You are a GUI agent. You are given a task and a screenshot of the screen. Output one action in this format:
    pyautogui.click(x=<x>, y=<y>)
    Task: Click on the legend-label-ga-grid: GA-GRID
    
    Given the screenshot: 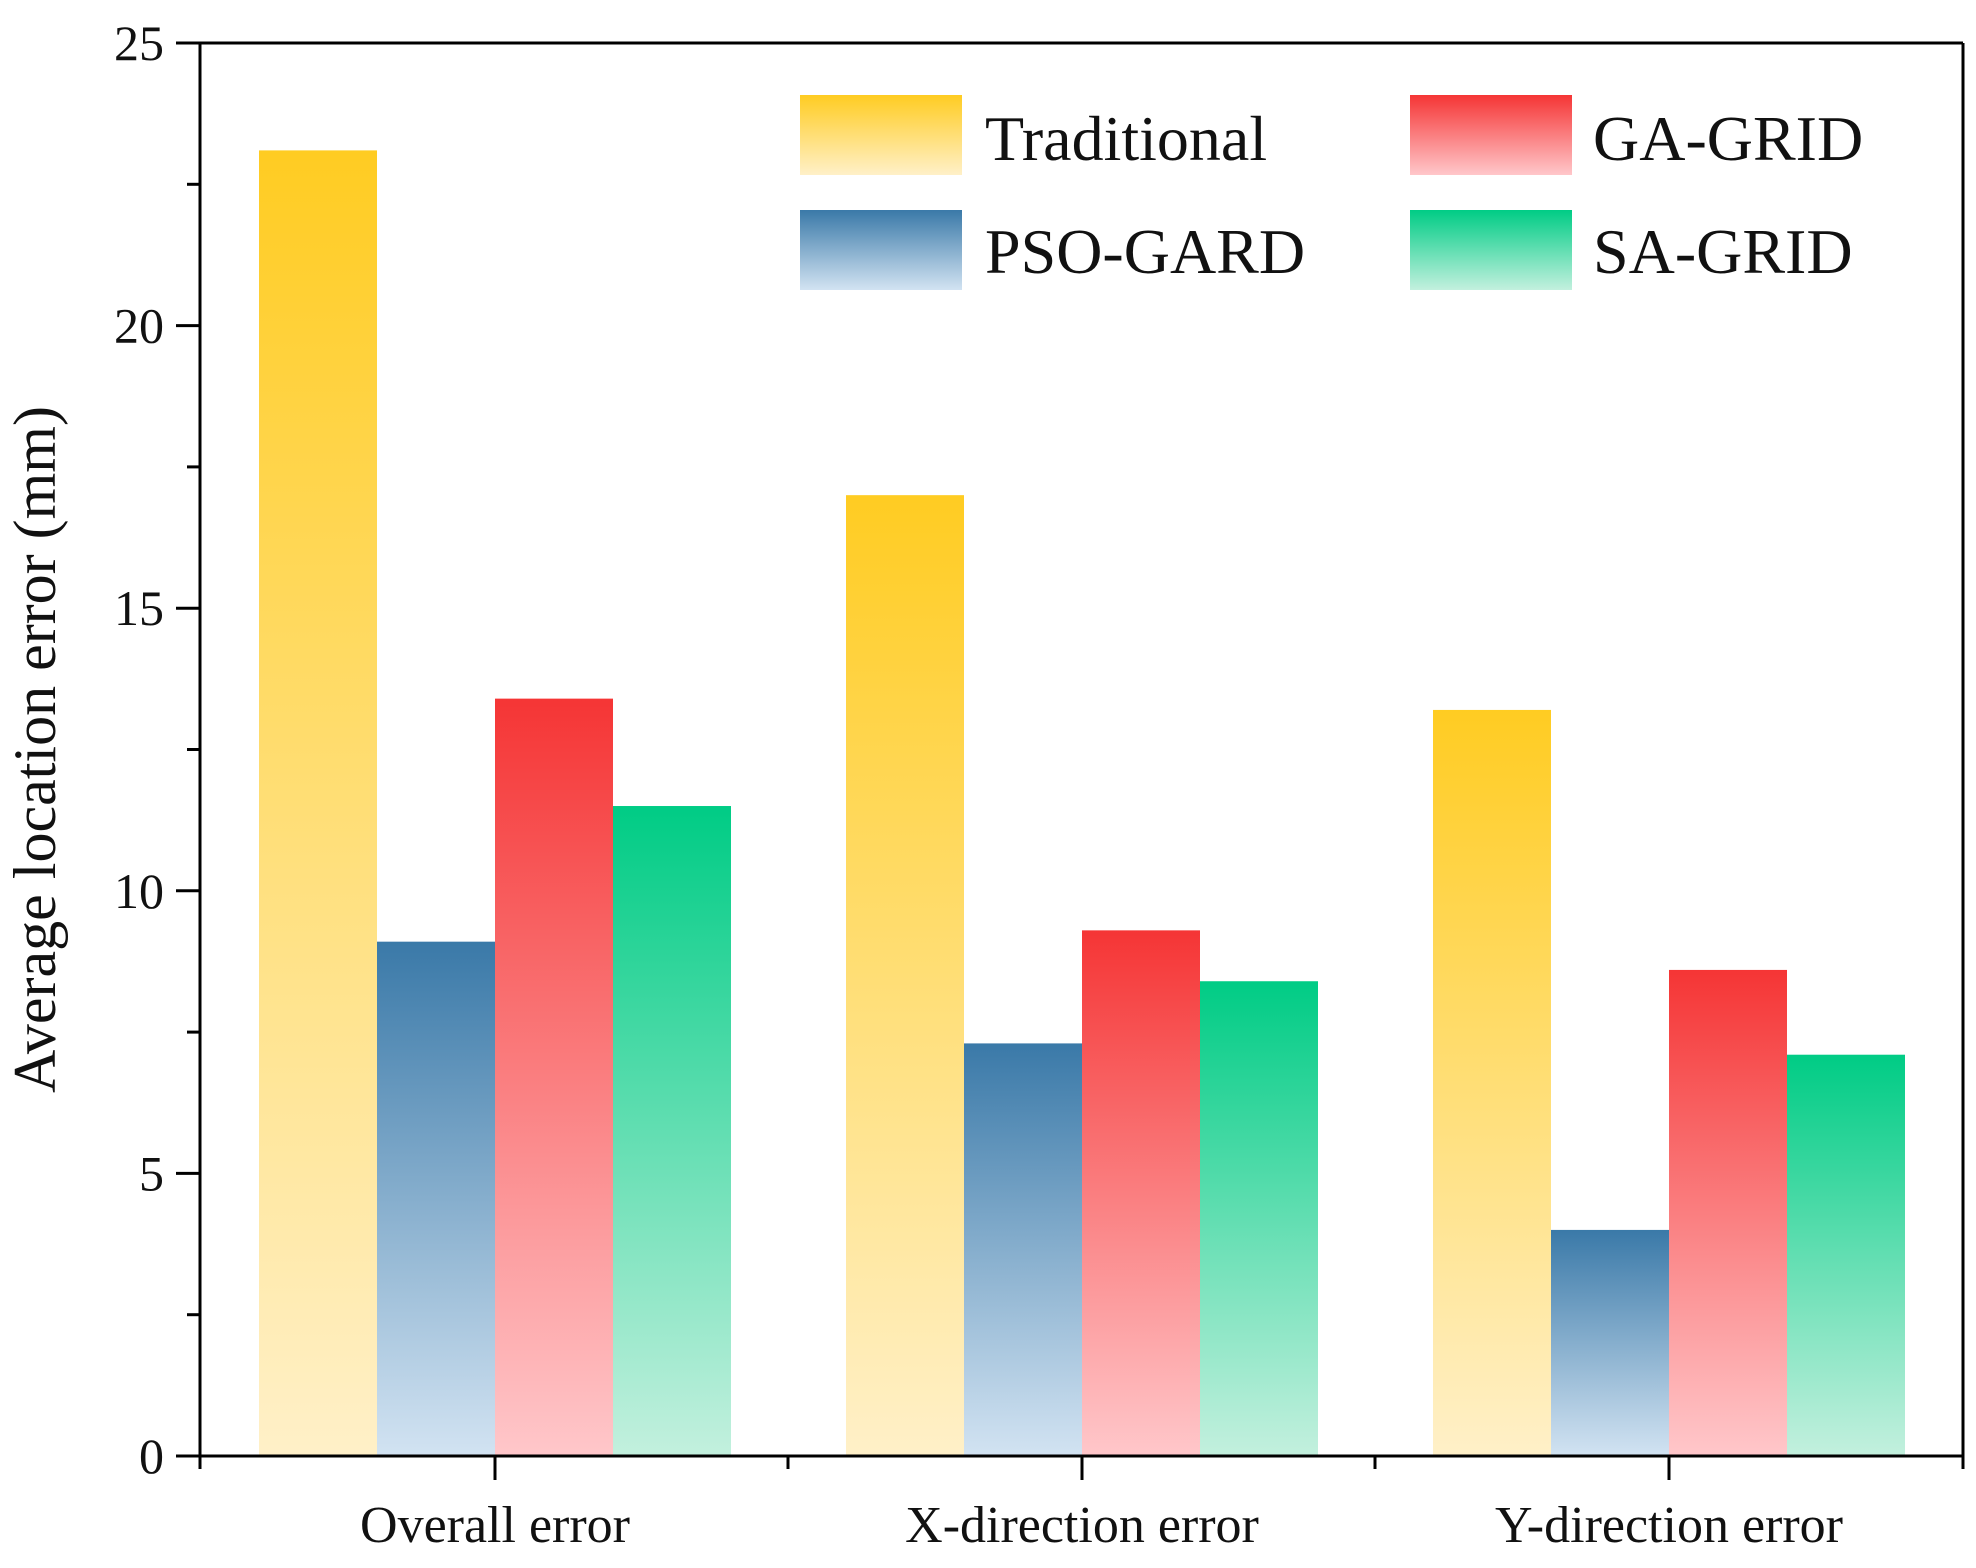 What is the action you would take?
    pyautogui.click(x=1728, y=138)
    